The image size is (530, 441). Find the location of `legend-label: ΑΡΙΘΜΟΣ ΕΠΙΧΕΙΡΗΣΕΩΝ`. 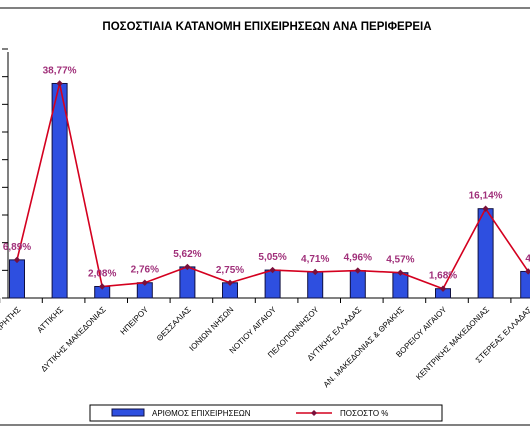

legend-label: ΑΡΙΘΜΟΣ ΕΠΙΧΕΙΡΗΣΕΩΝ is located at coordinates (201, 413).